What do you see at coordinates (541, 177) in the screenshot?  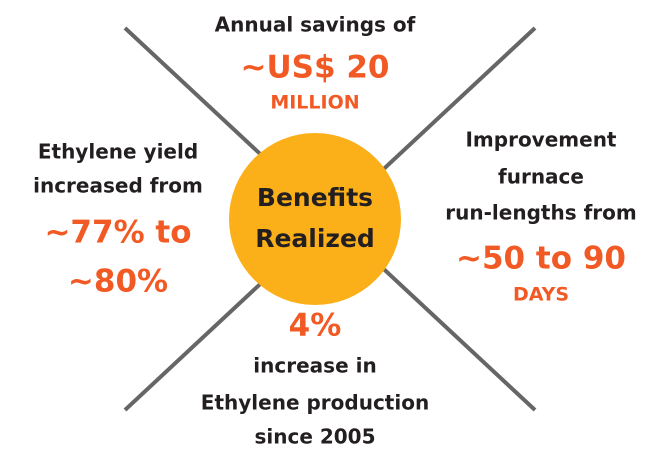 I see `right-text: furnace` at bounding box center [541, 177].